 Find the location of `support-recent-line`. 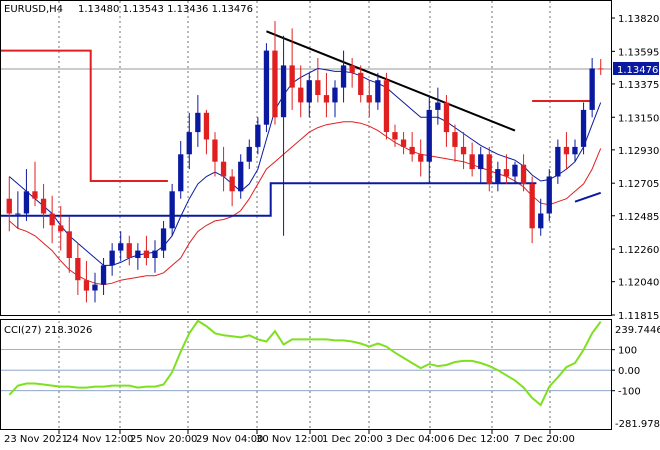

support-recent-line is located at coordinates (588, 197).